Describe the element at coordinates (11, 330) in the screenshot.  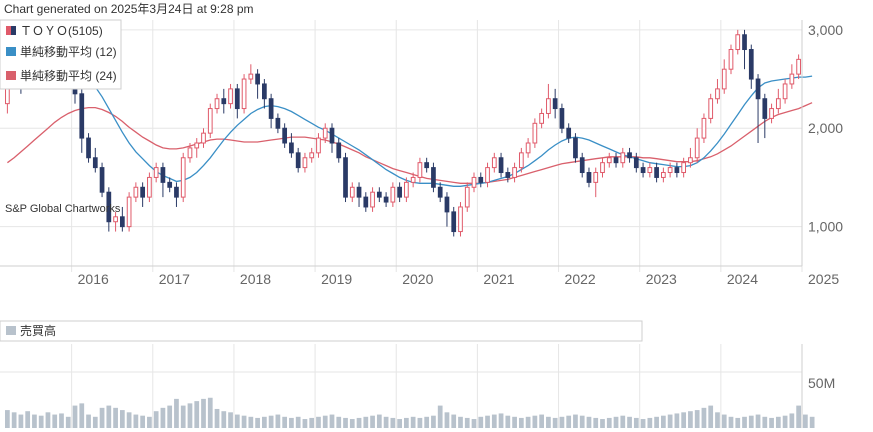
I see `gray-square-icon` at that location.